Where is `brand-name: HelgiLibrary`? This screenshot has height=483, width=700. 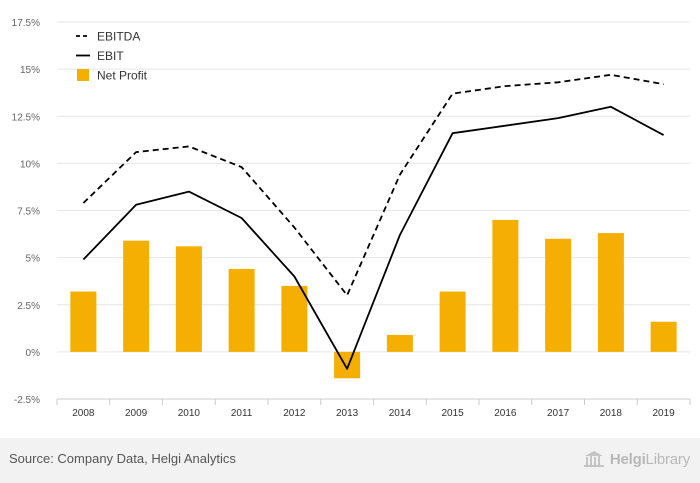
brand-name: HelgiLibrary is located at coordinates (649, 459).